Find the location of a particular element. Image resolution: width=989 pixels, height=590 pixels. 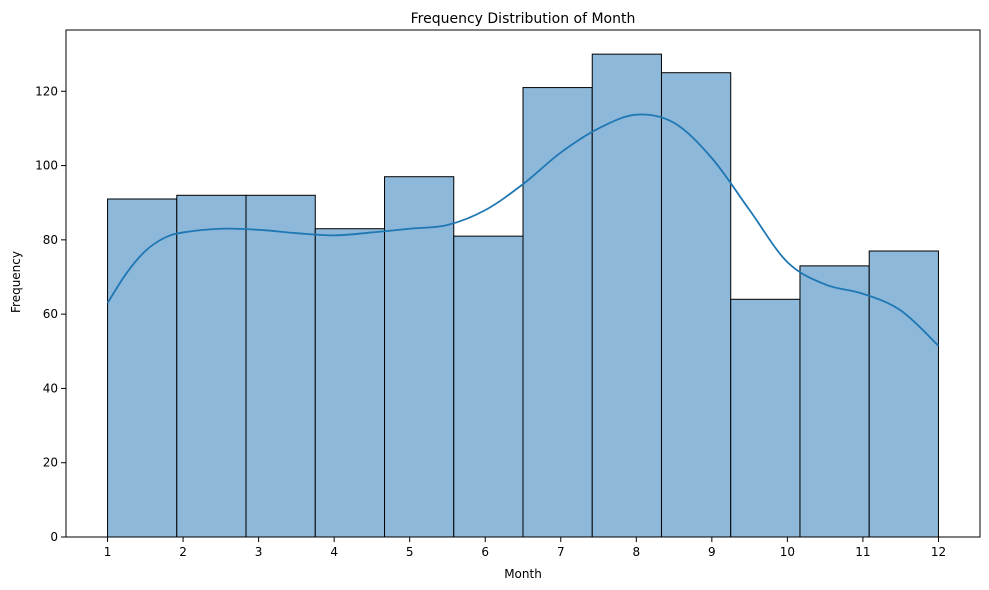

x-tick-label: 12 is located at coordinates (938, 552).